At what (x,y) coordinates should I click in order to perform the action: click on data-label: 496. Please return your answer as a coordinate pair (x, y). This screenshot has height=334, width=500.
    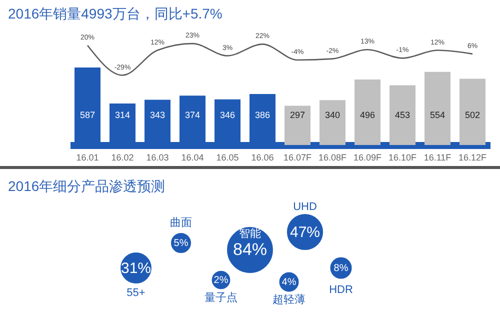
    Looking at the image, I should click on (368, 115).